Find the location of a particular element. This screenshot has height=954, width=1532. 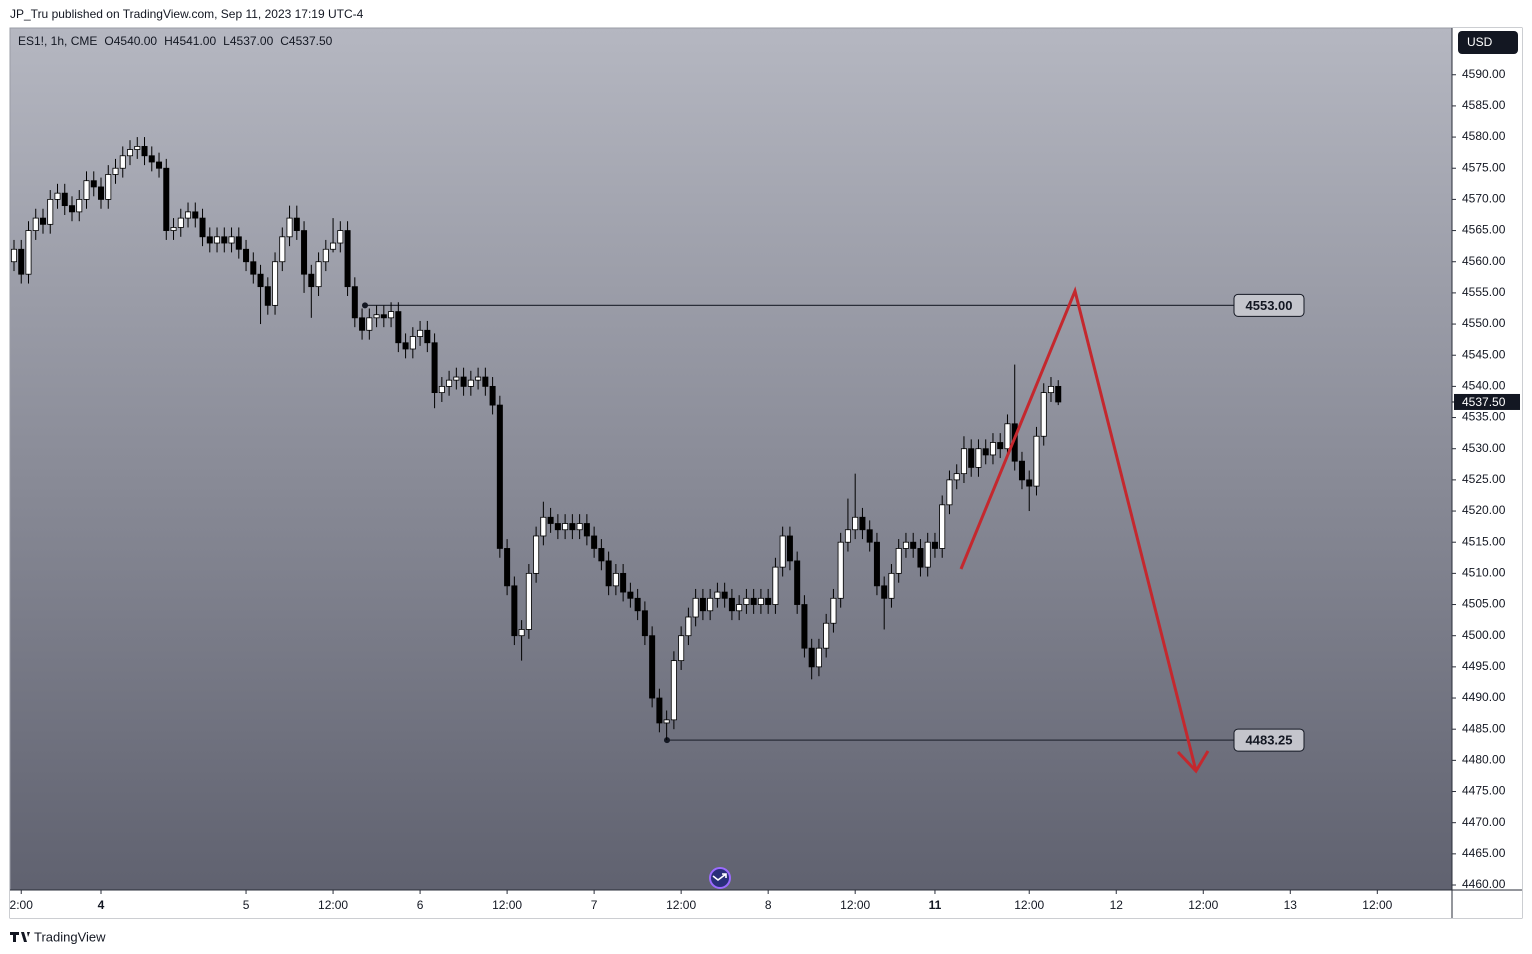

footer: TradingView is located at coordinates (70, 936).